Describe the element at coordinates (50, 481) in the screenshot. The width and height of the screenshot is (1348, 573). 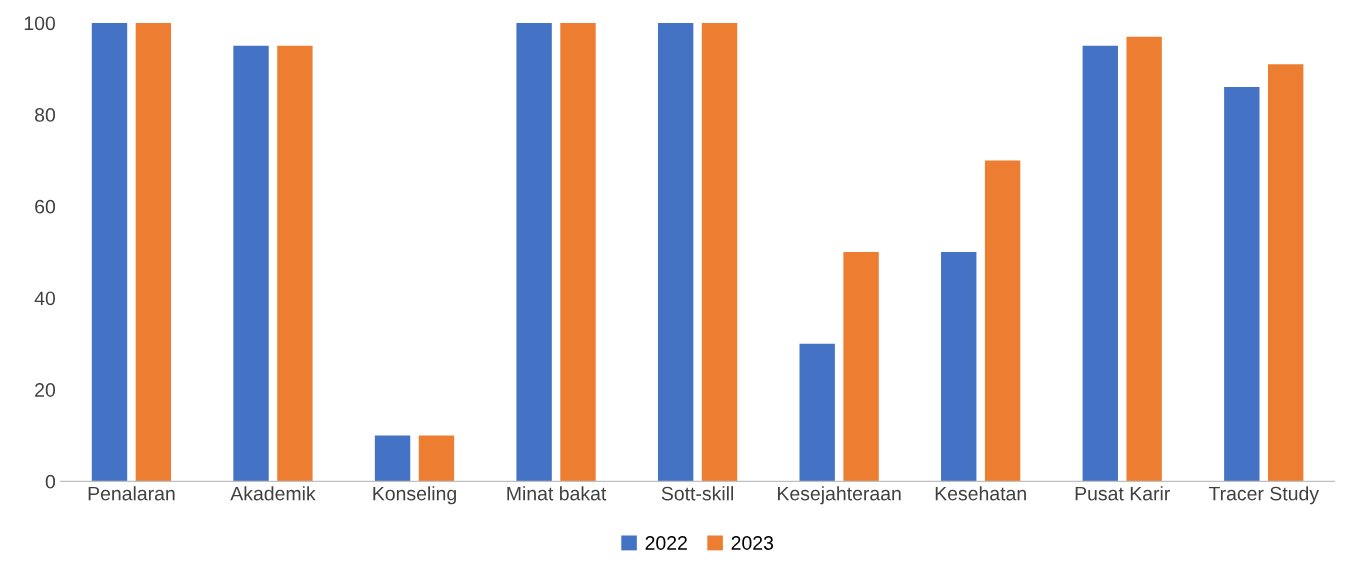
I see `y-tick-label: 0` at that location.